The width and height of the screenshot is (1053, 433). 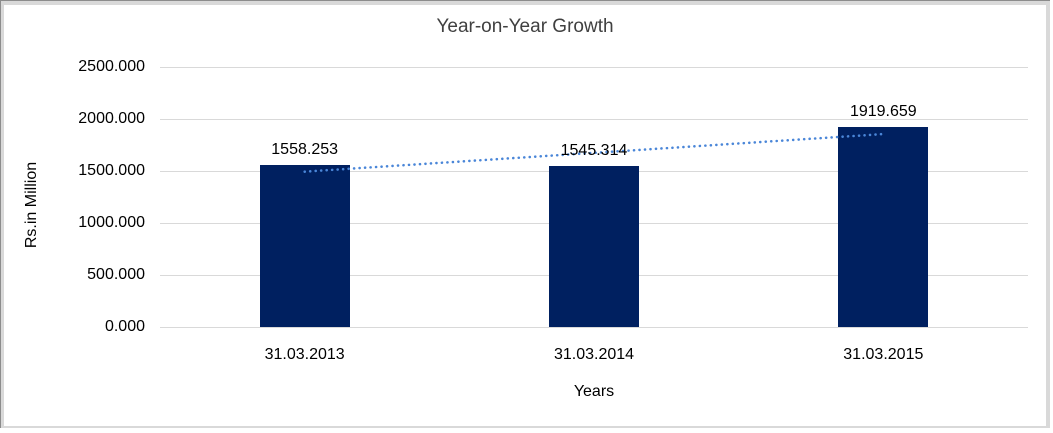 What do you see at coordinates (883, 112) in the screenshot?
I see `data-label: 1919.659` at bounding box center [883, 112].